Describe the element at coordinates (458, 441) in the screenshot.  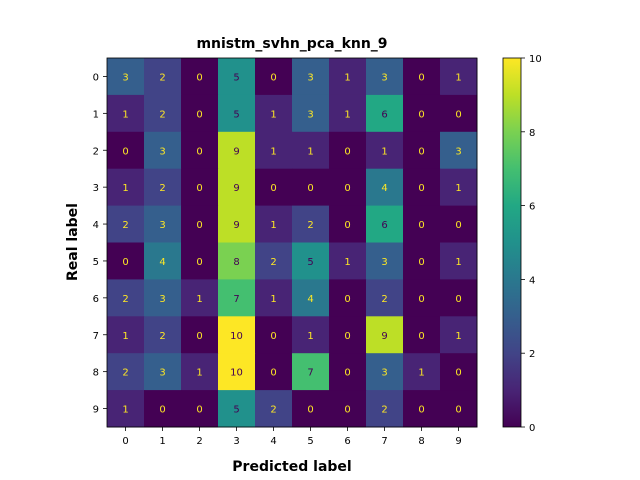
I see `x-tick-label: 9` at that location.